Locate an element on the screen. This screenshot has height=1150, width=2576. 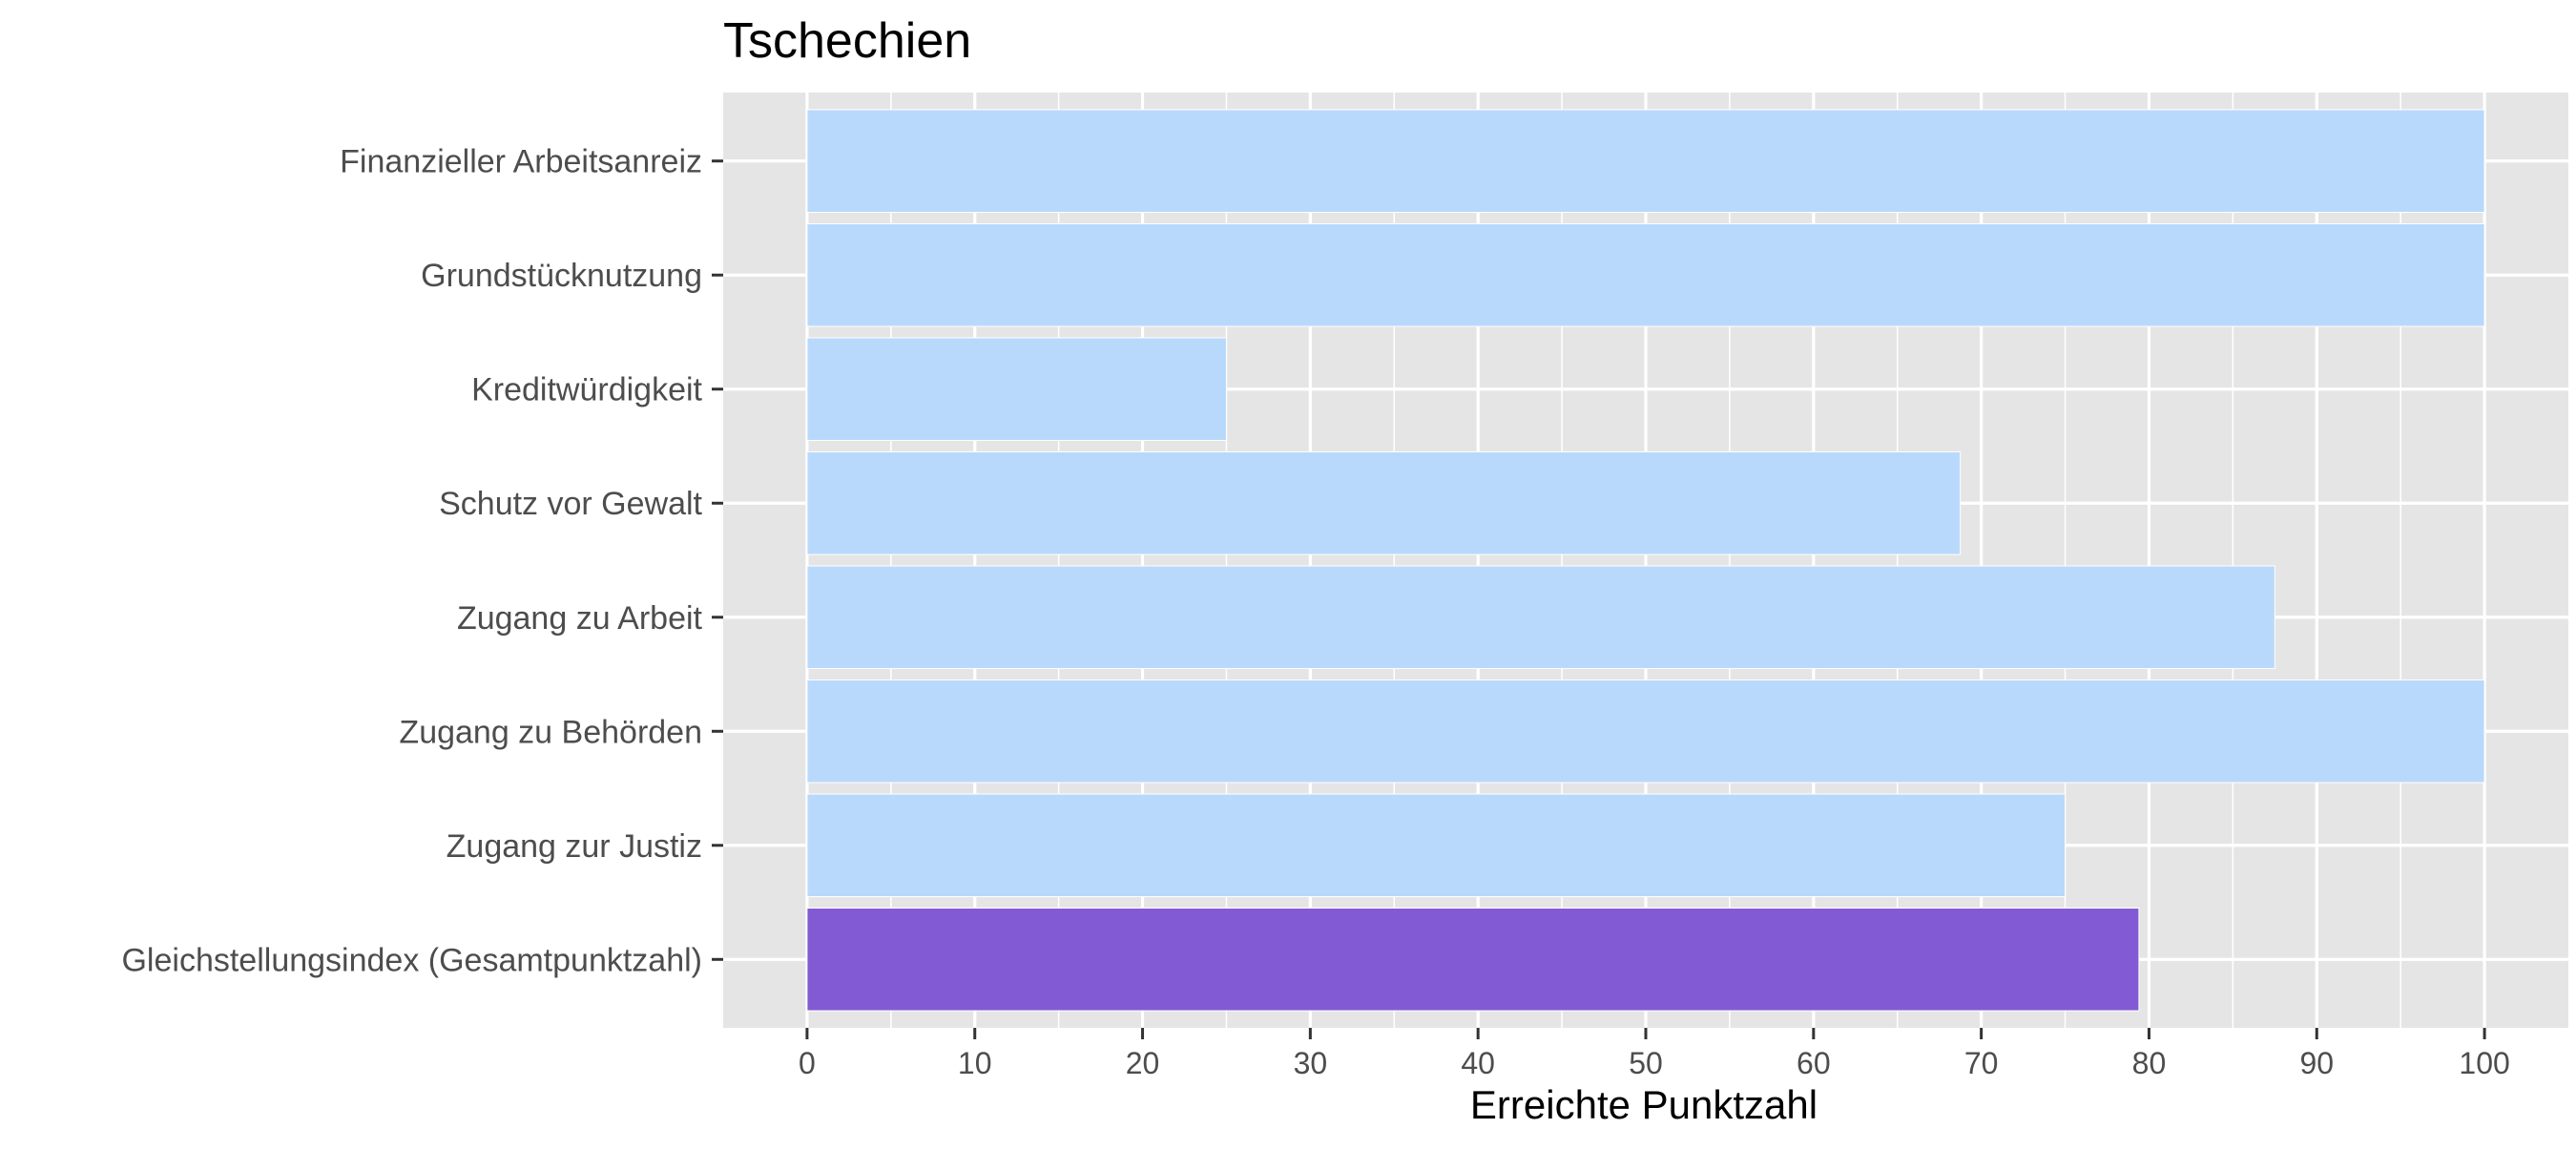
x-tick-label: 20 is located at coordinates (1143, 1063).